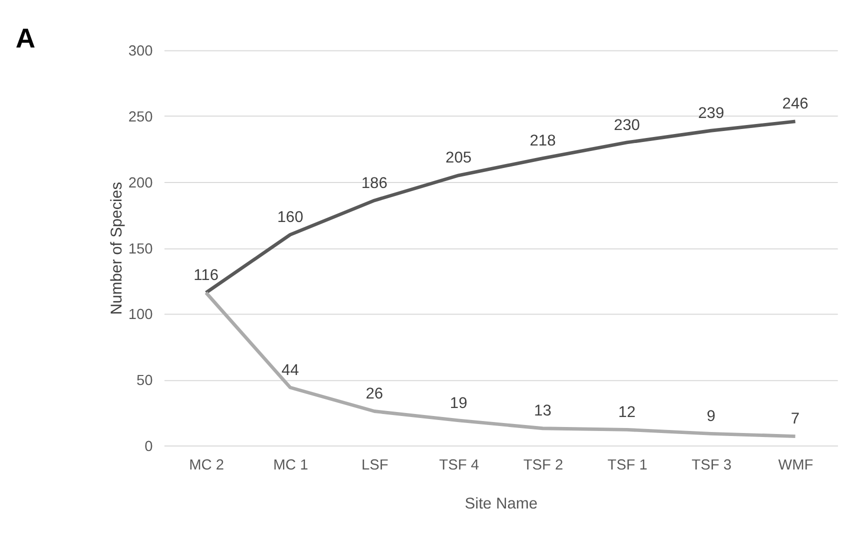  What do you see at coordinates (501, 503) in the screenshot?
I see `x-axis-title: Site Name` at bounding box center [501, 503].